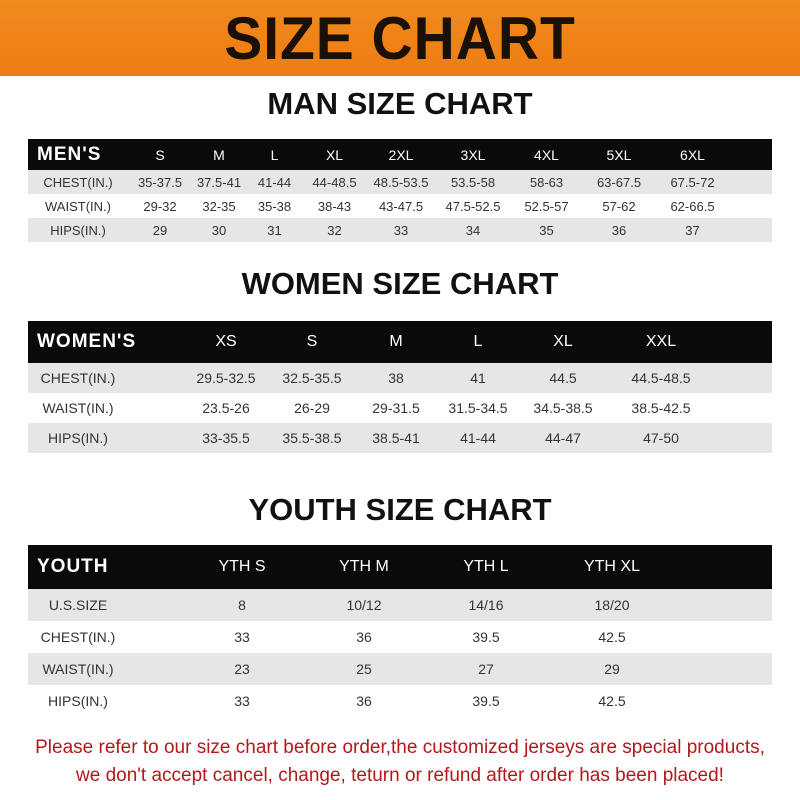  What do you see at coordinates (312, 378) in the screenshot?
I see `table-cell: 32.5-35.5` at bounding box center [312, 378].